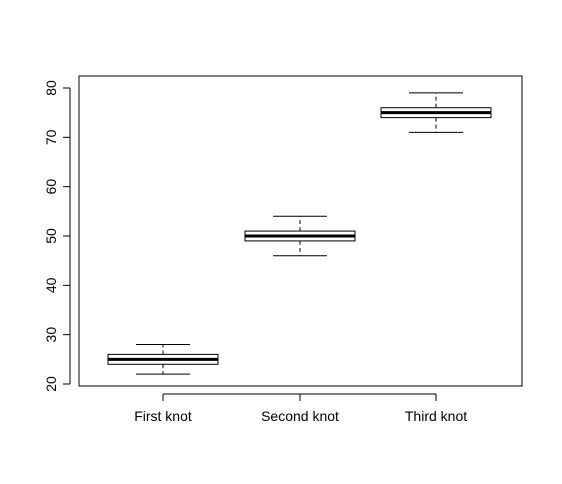 This screenshot has width=562, height=484. I want to click on y-axis: 20 30 40 50 60 70 80, so click(57, 236).